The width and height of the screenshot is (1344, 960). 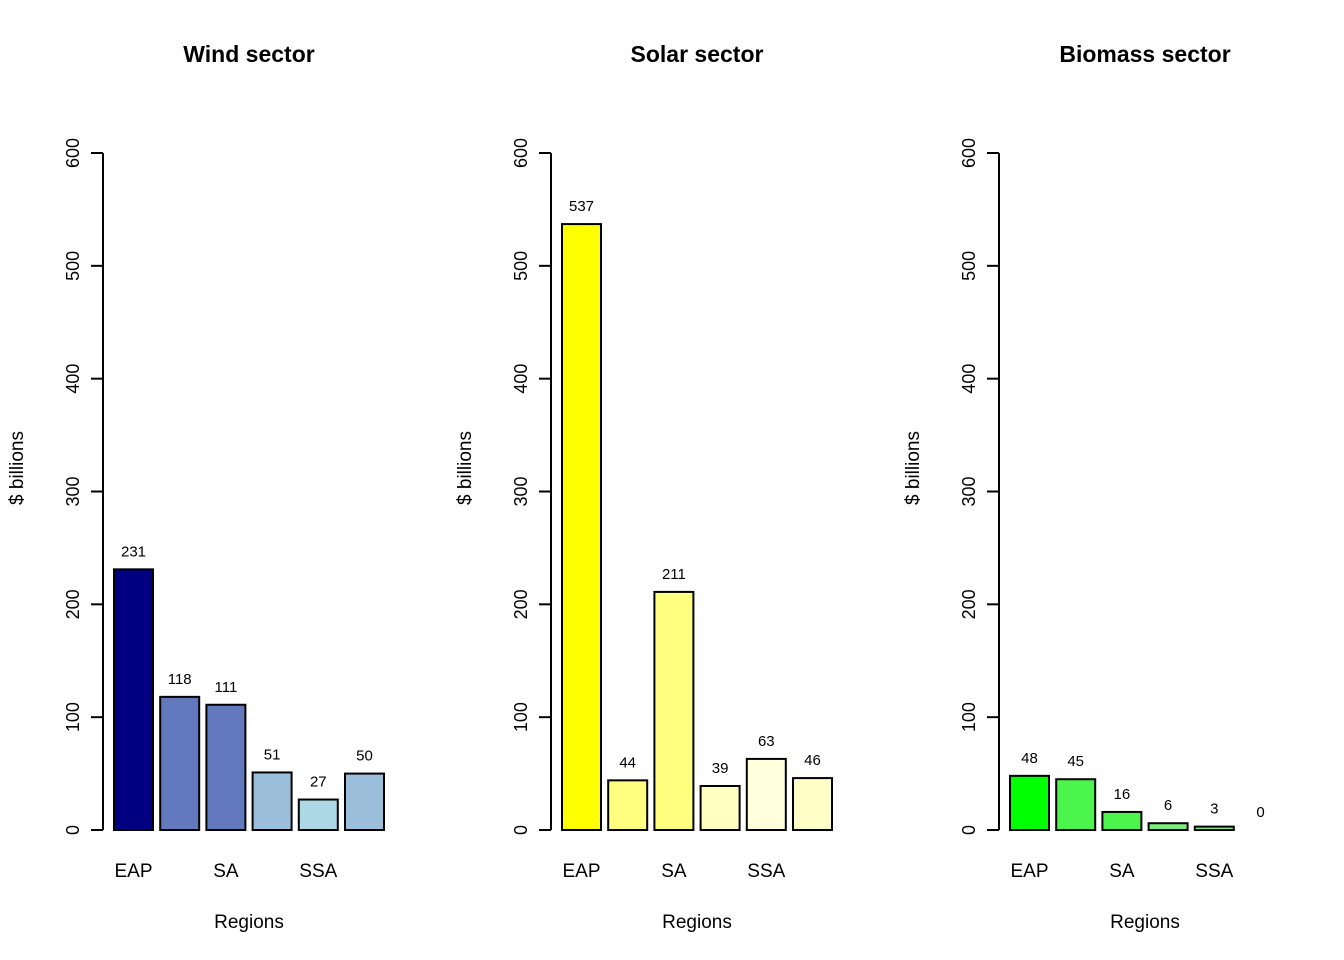 What do you see at coordinates (180, 679) in the screenshot?
I see `data-label: 118` at bounding box center [180, 679].